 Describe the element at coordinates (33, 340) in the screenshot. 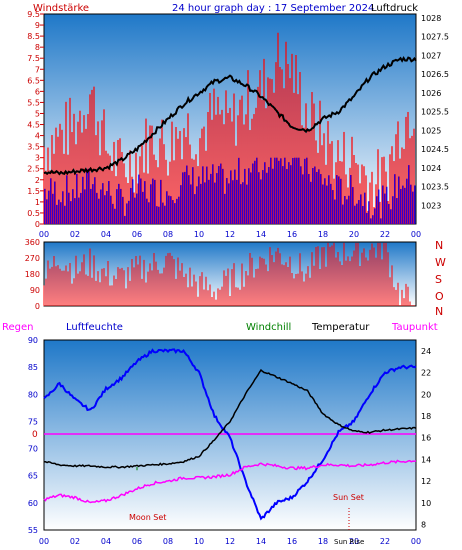

I see `humidity-tick-label: 90` at that location.